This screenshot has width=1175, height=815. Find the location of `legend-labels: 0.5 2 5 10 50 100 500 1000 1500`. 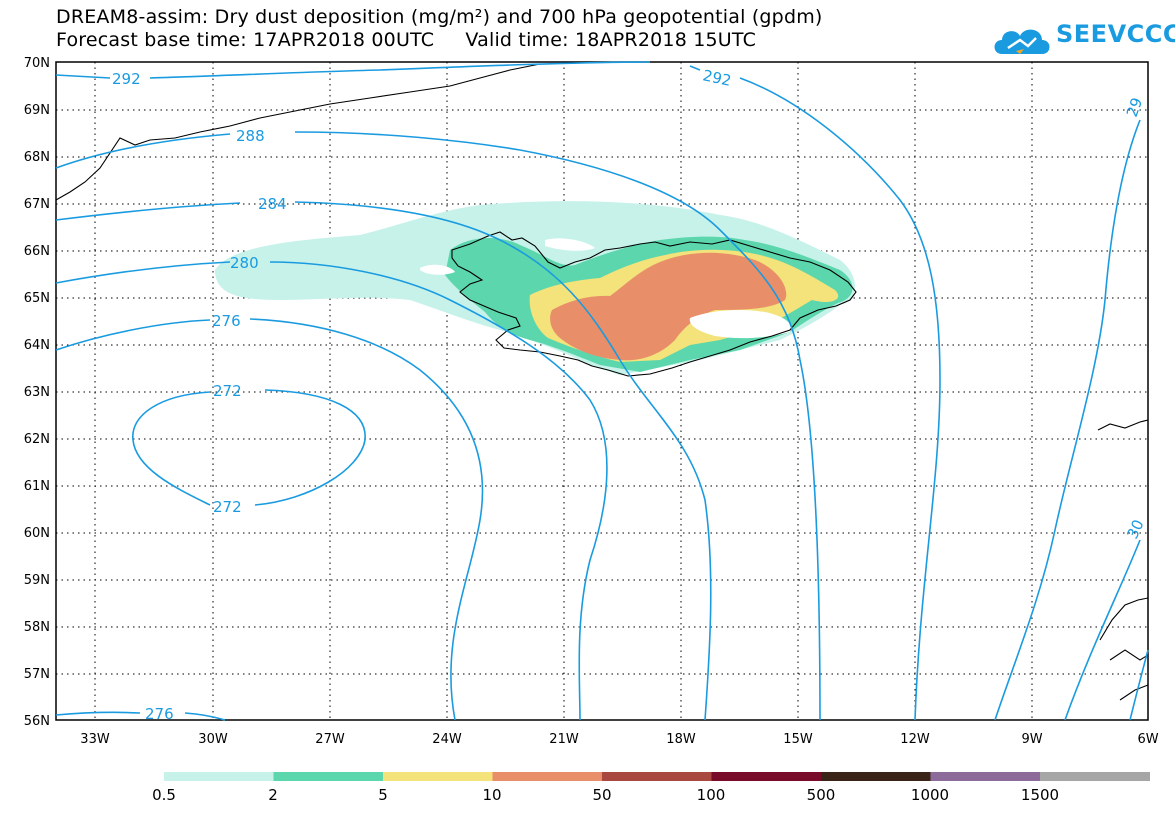

legend-labels: 0.5 2 5 10 50 100 500 1000 1500 is located at coordinates (605, 795).